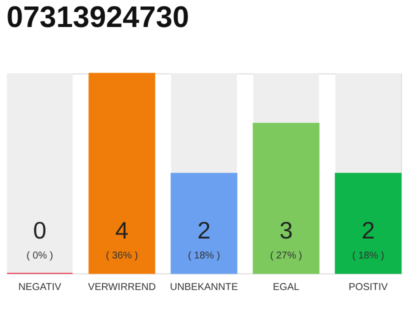 The width and height of the screenshot is (410, 320). I want to click on chart-title: 07313924730, so click(98, 17).